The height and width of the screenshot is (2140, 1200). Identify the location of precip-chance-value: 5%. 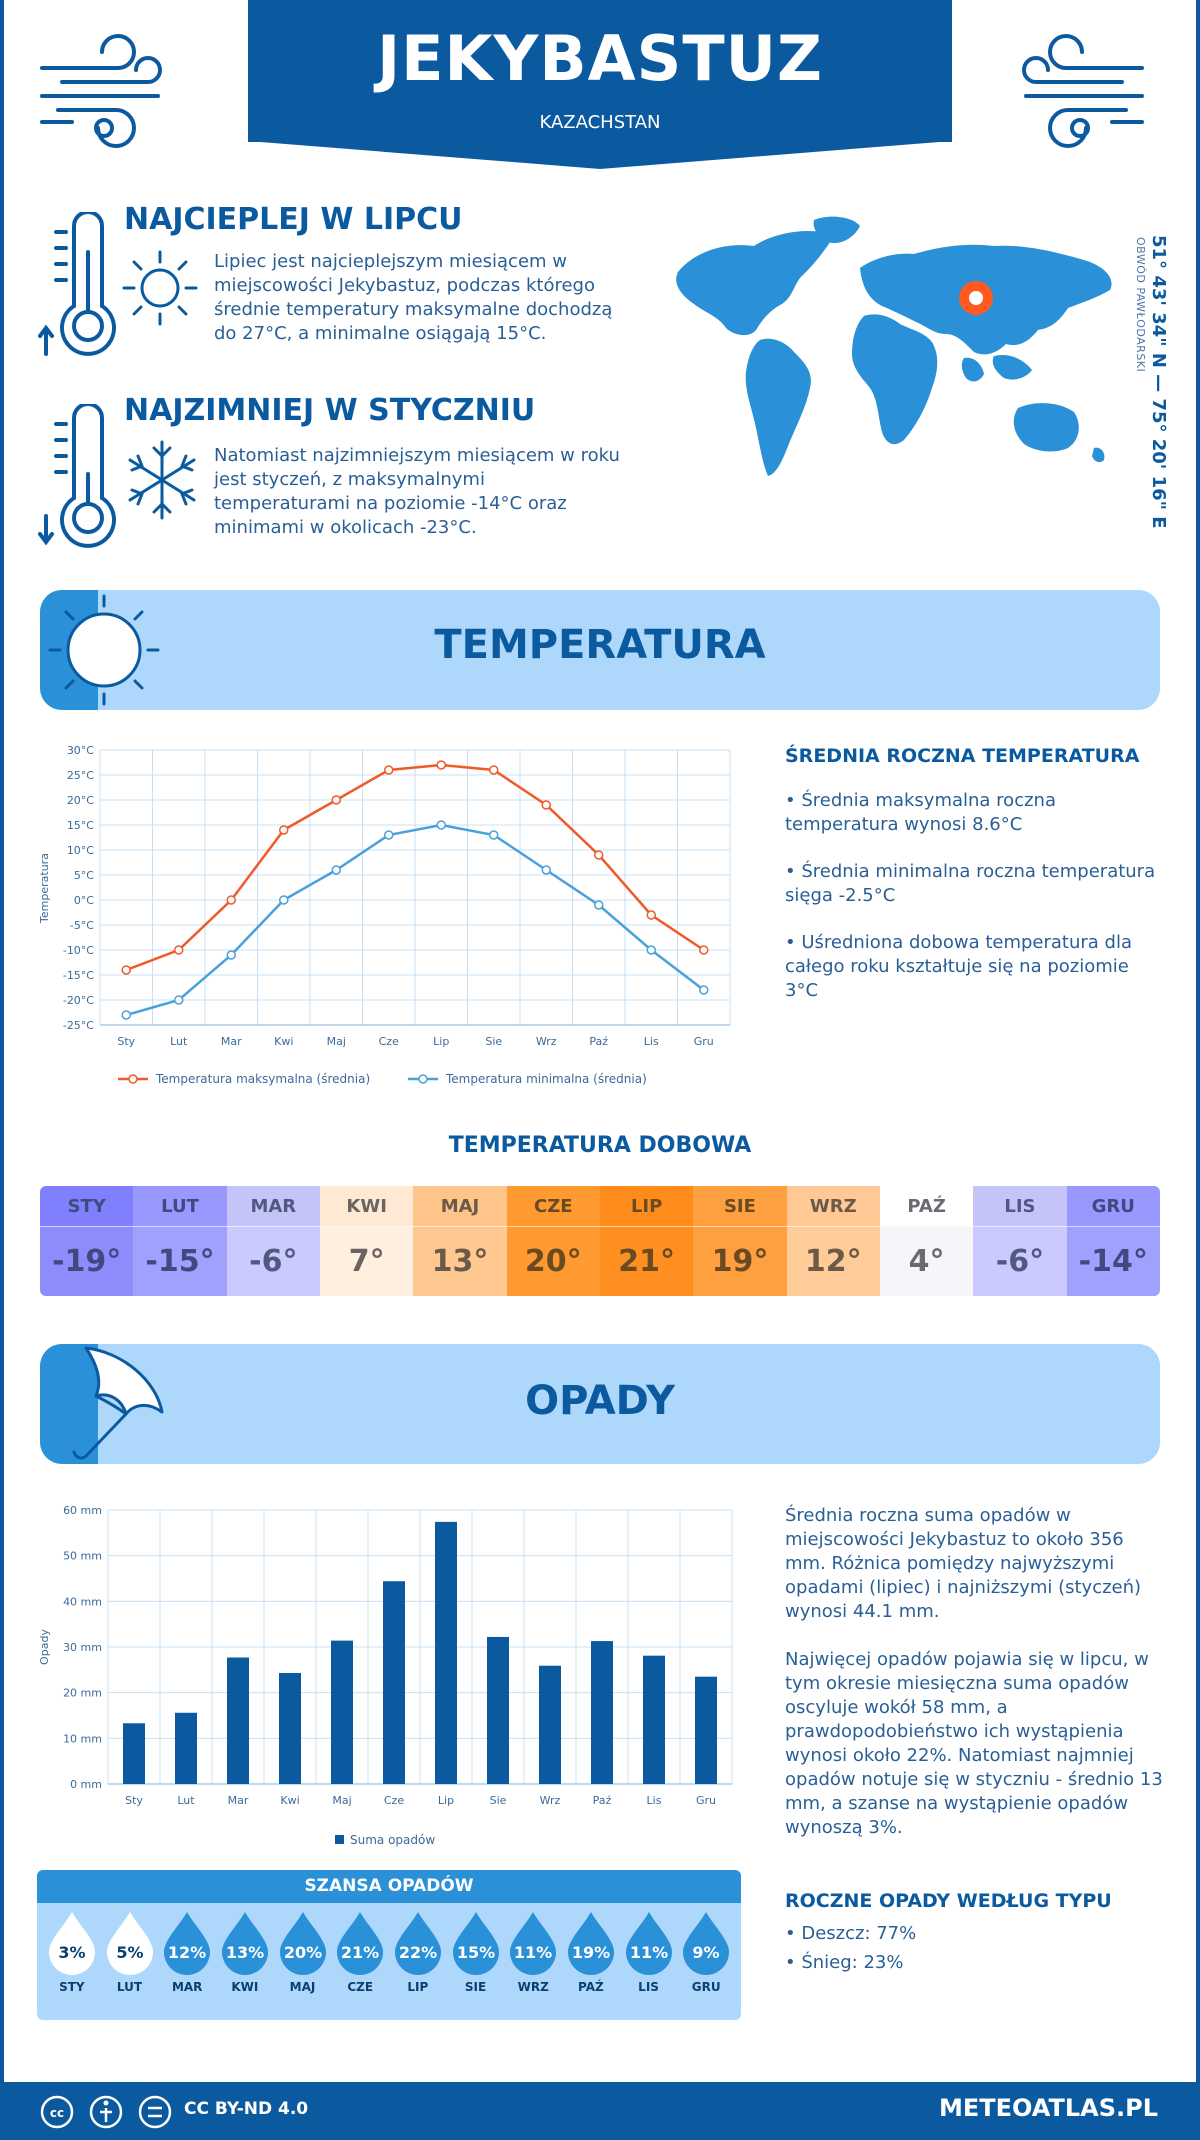
(129, 1952).